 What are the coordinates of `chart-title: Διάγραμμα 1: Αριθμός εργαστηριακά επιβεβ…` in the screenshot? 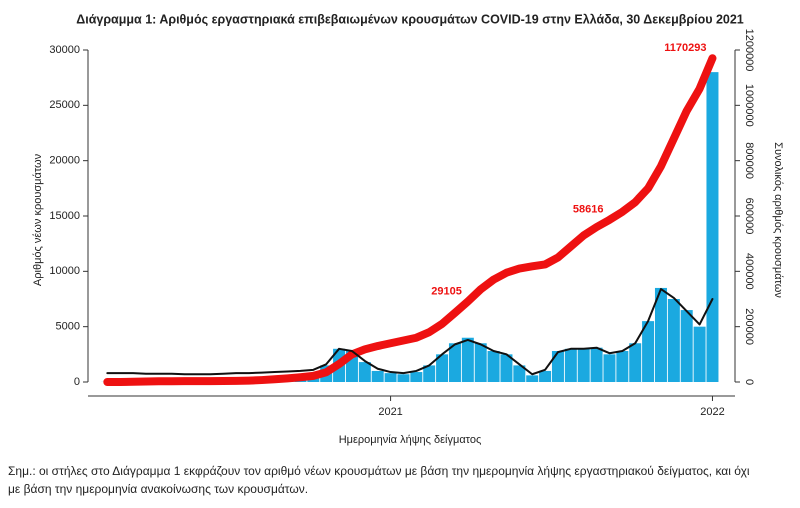 It's located at (410, 19).